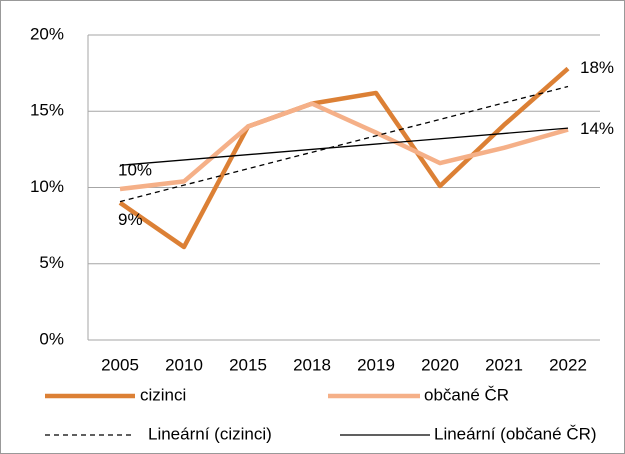 The height and width of the screenshot is (454, 625). I want to click on y-tick-label: 15%, so click(47, 110).